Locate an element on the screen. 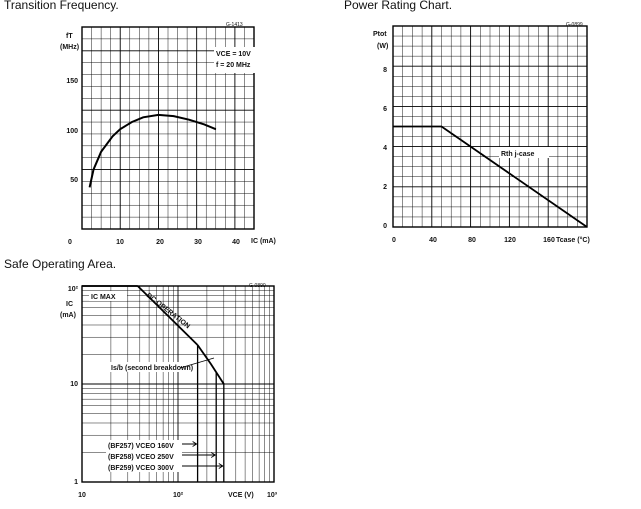  y-tick-50: 50 is located at coordinates (74, 180).